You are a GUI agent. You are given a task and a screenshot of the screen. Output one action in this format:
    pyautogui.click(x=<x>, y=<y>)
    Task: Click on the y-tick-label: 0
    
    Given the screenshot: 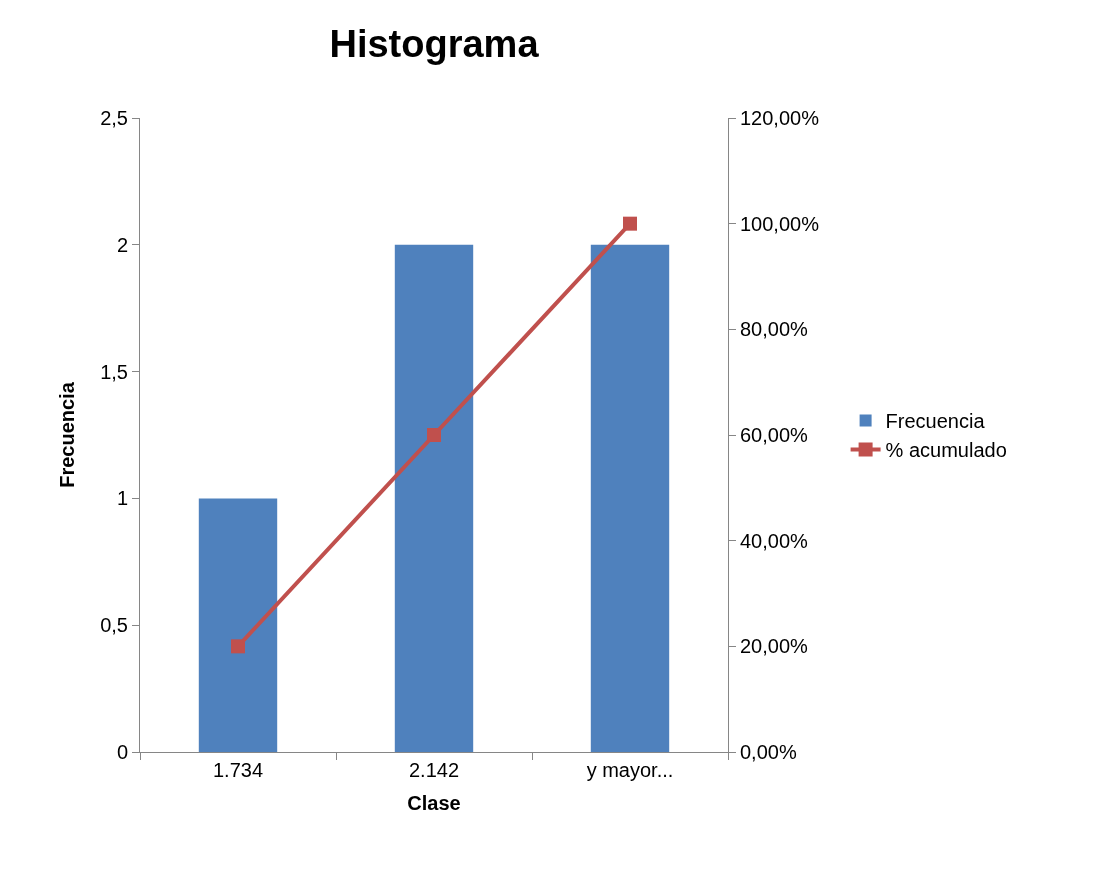 What is the action you would take?
    pyautogui.click(x=122, y=752)
    